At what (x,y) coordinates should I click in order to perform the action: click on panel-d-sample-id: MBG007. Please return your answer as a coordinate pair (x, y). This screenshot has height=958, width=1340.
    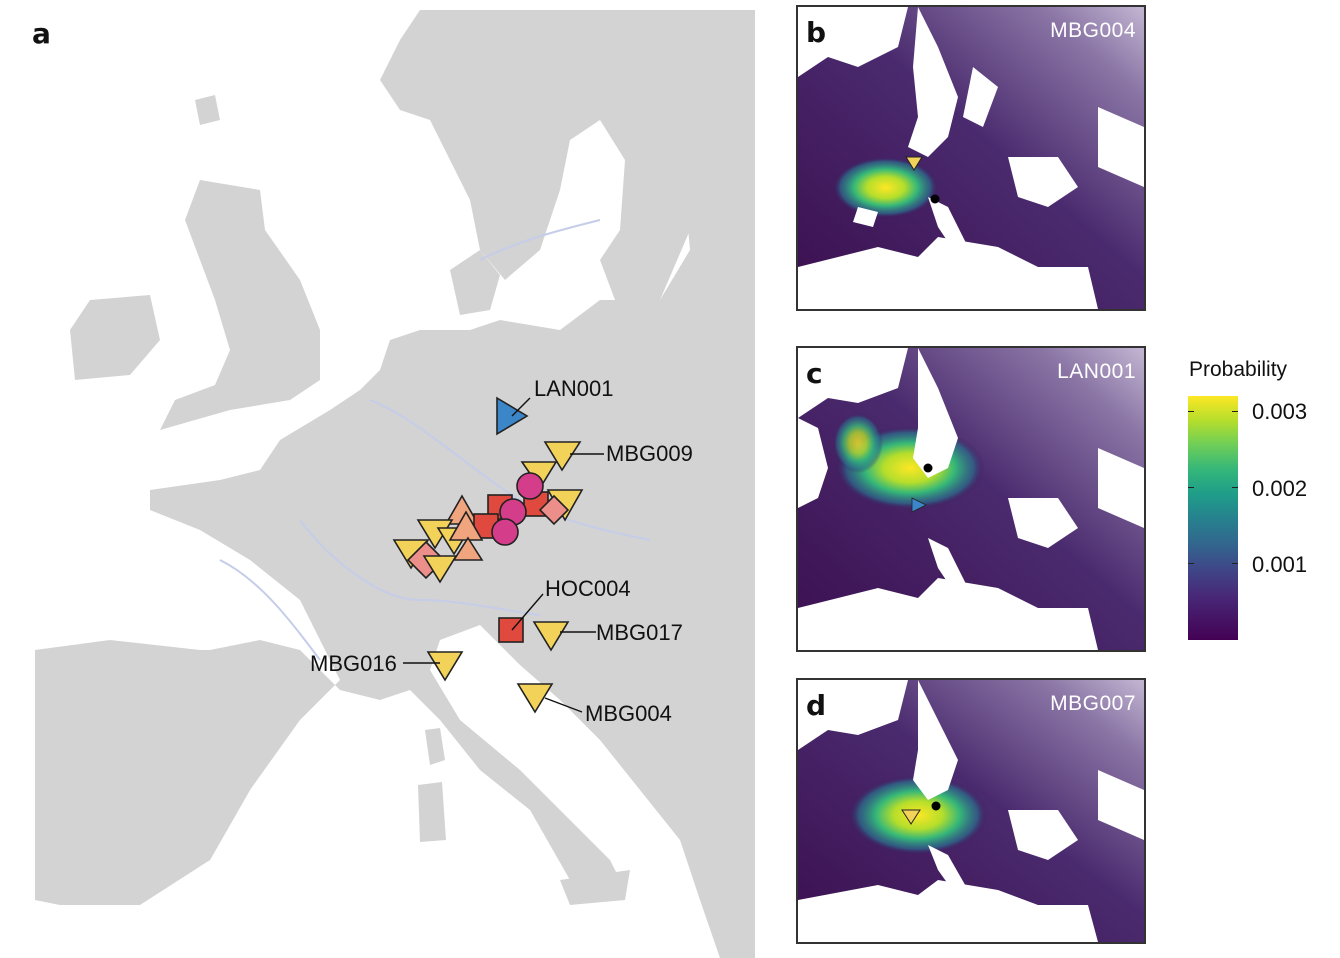
    Looking at the image, I should click on (1093, 703).